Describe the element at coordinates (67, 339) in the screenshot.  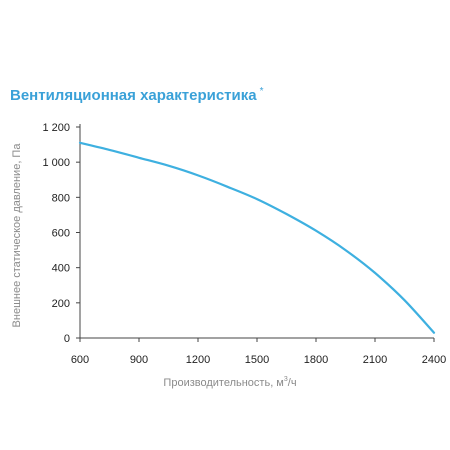
I see `y-tick-label: 0` at that location.